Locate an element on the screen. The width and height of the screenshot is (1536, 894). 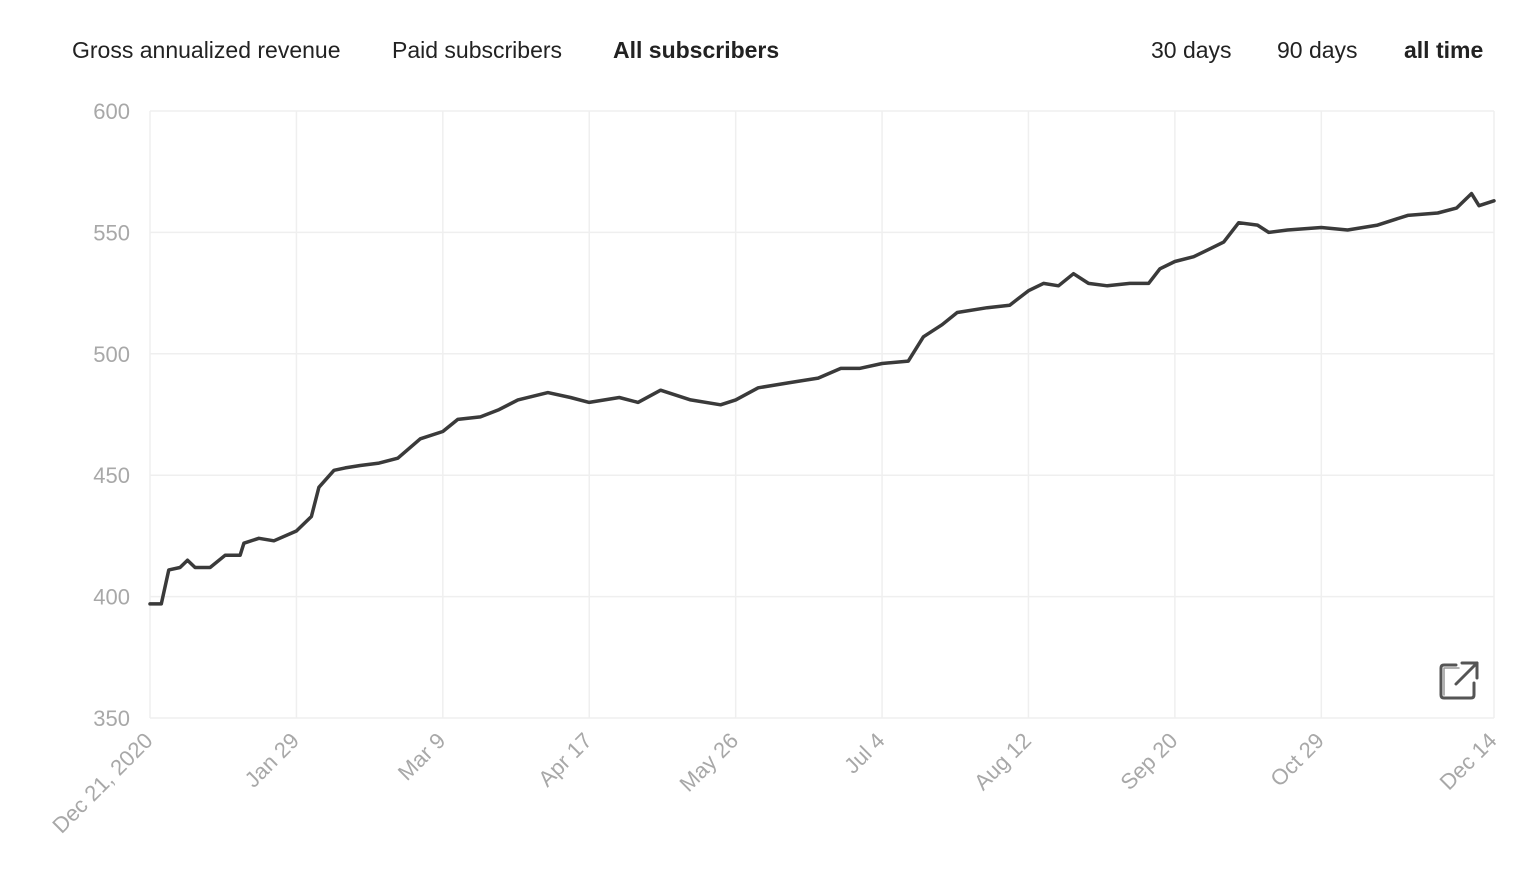
x-tick-label: Mar 9 is located at coordinates (421, 756).